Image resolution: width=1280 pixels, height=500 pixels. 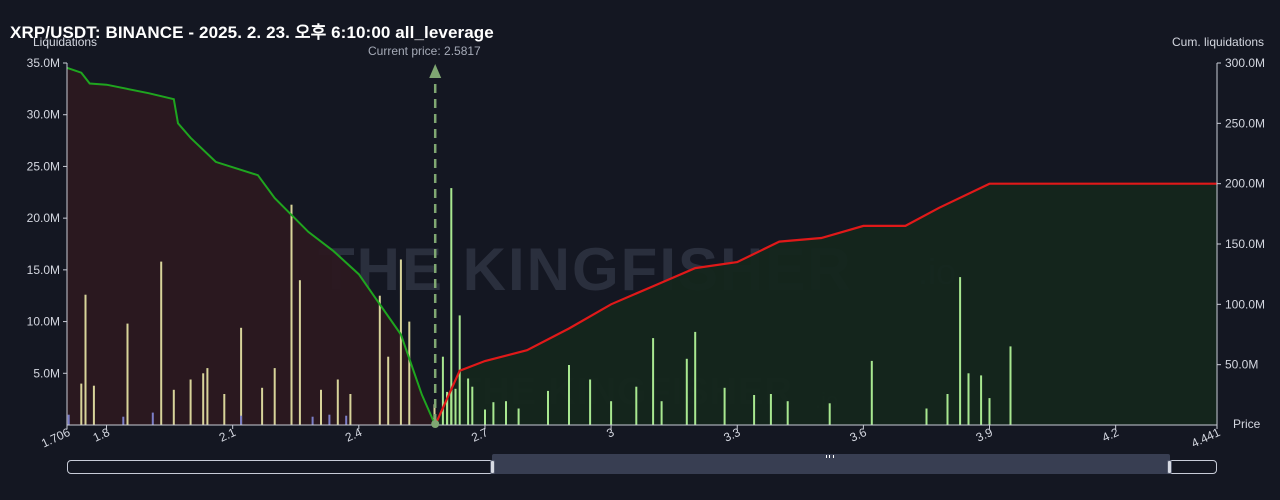 I want to click on range-left-handle, so click(x=492, y=467).